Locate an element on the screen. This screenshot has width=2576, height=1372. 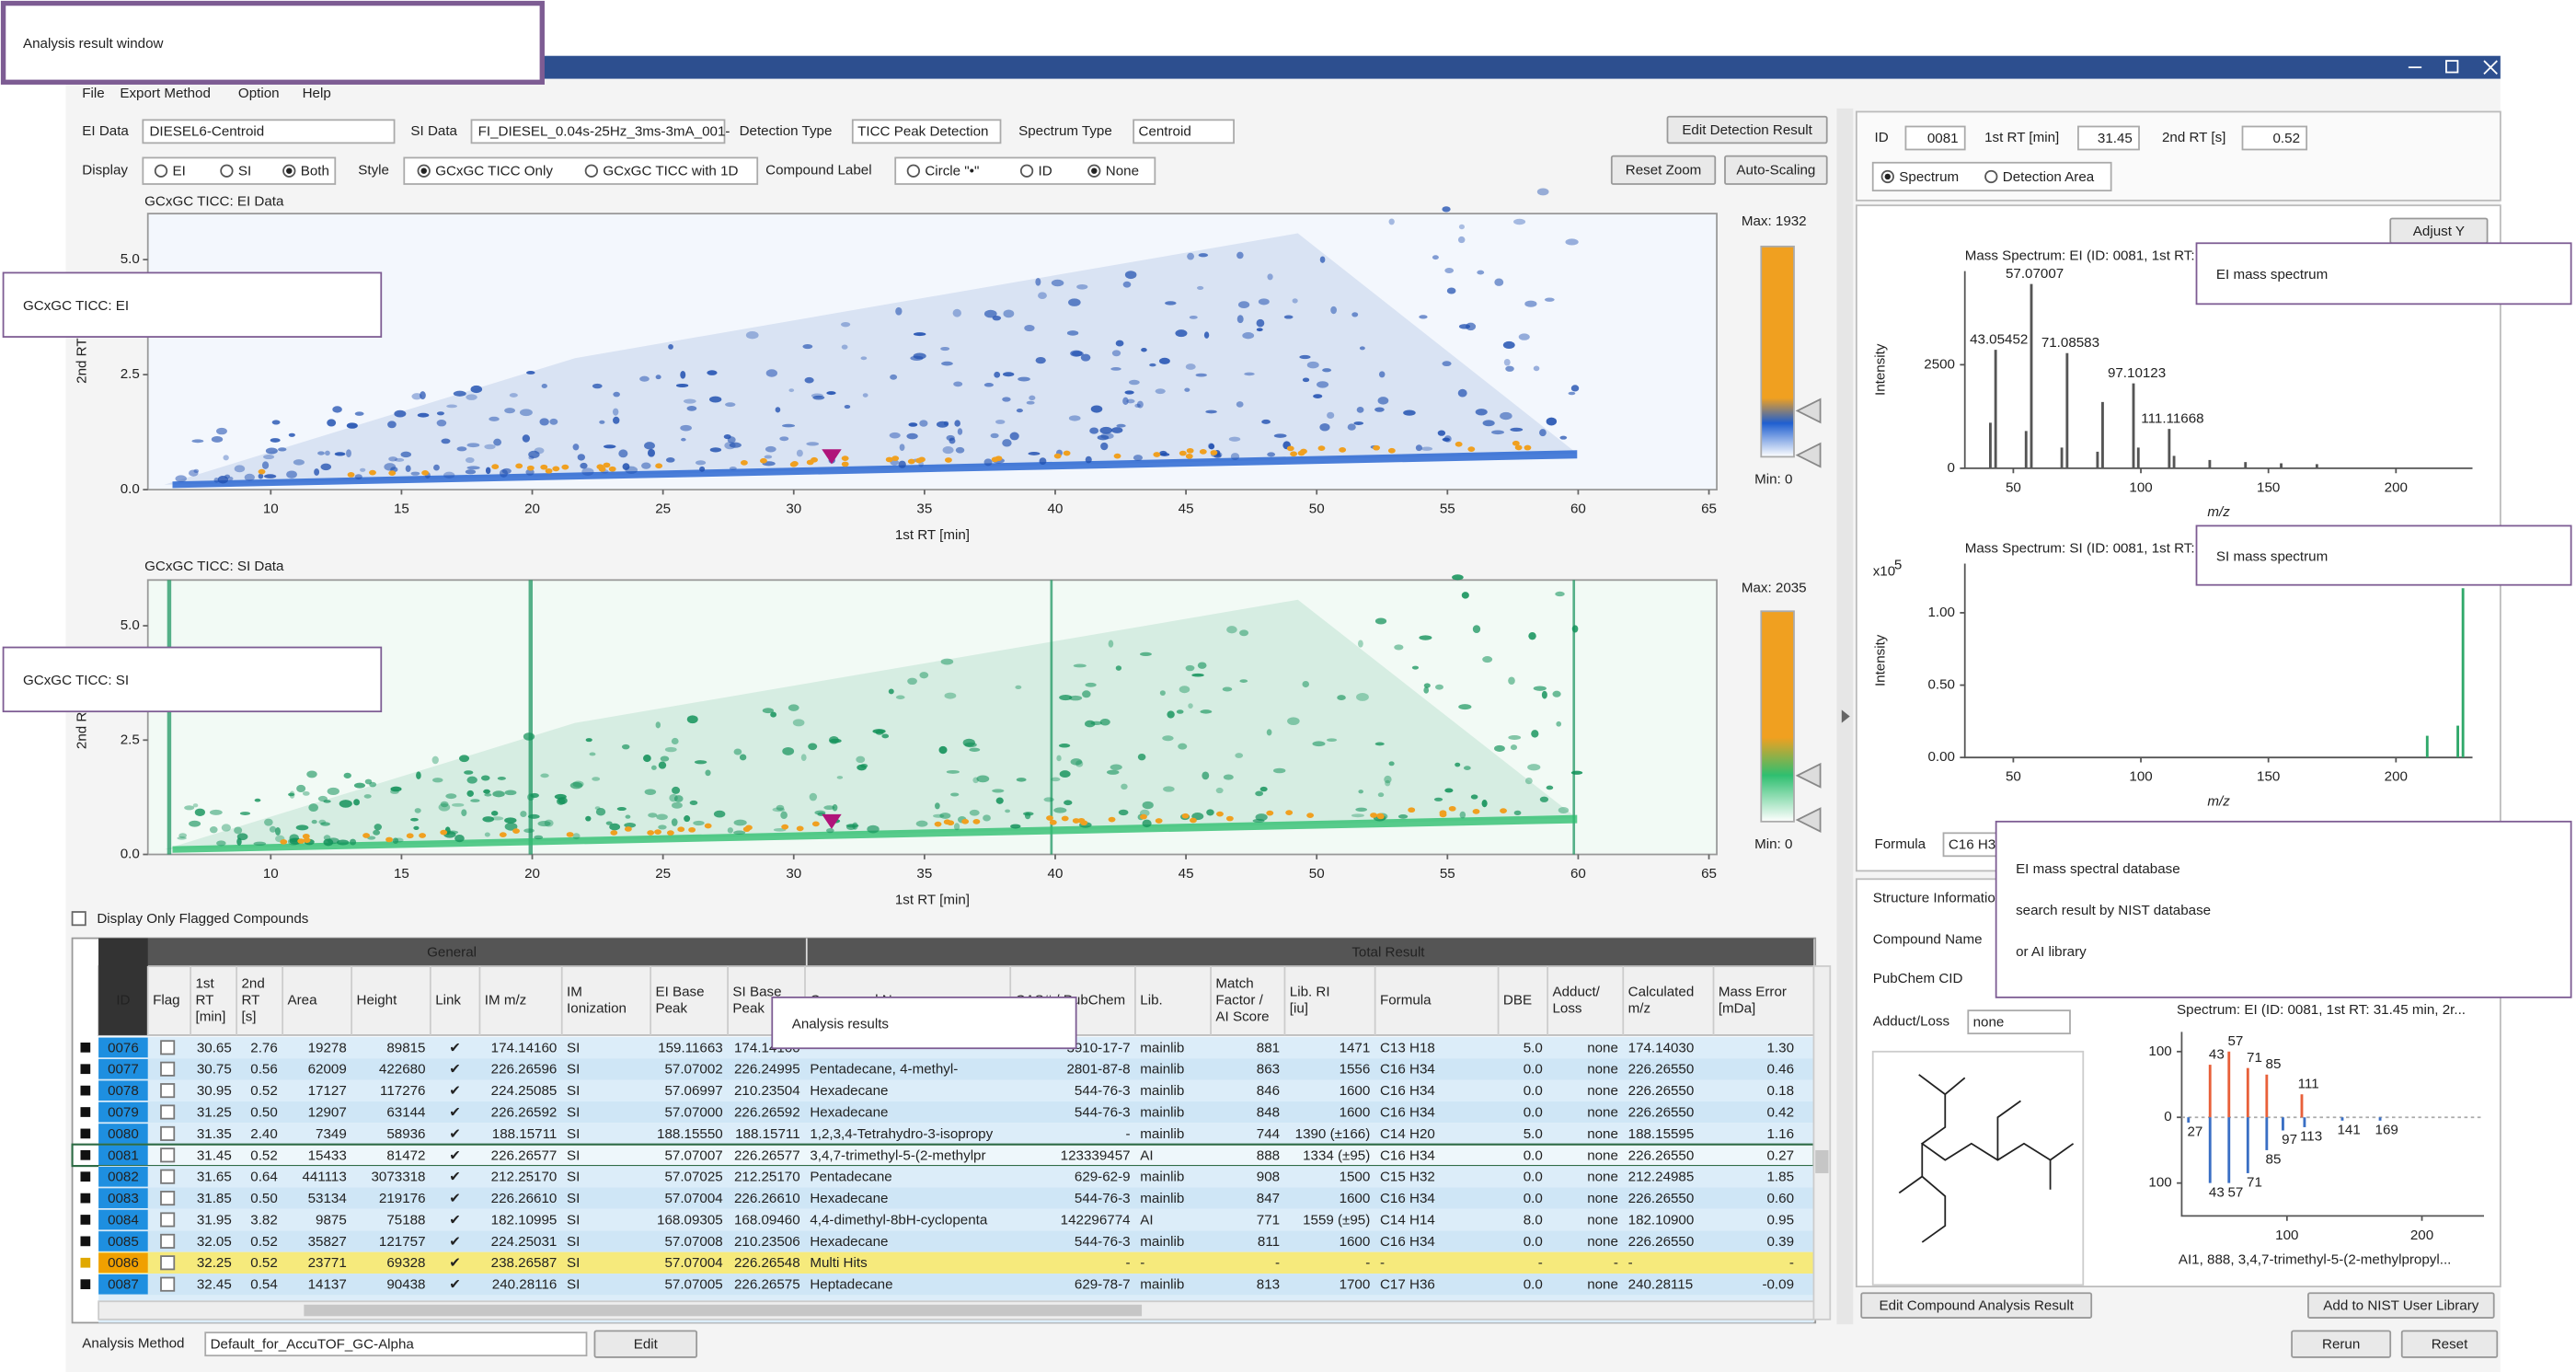
radio-label: Circle "•" is located at coordinates (952, 171).